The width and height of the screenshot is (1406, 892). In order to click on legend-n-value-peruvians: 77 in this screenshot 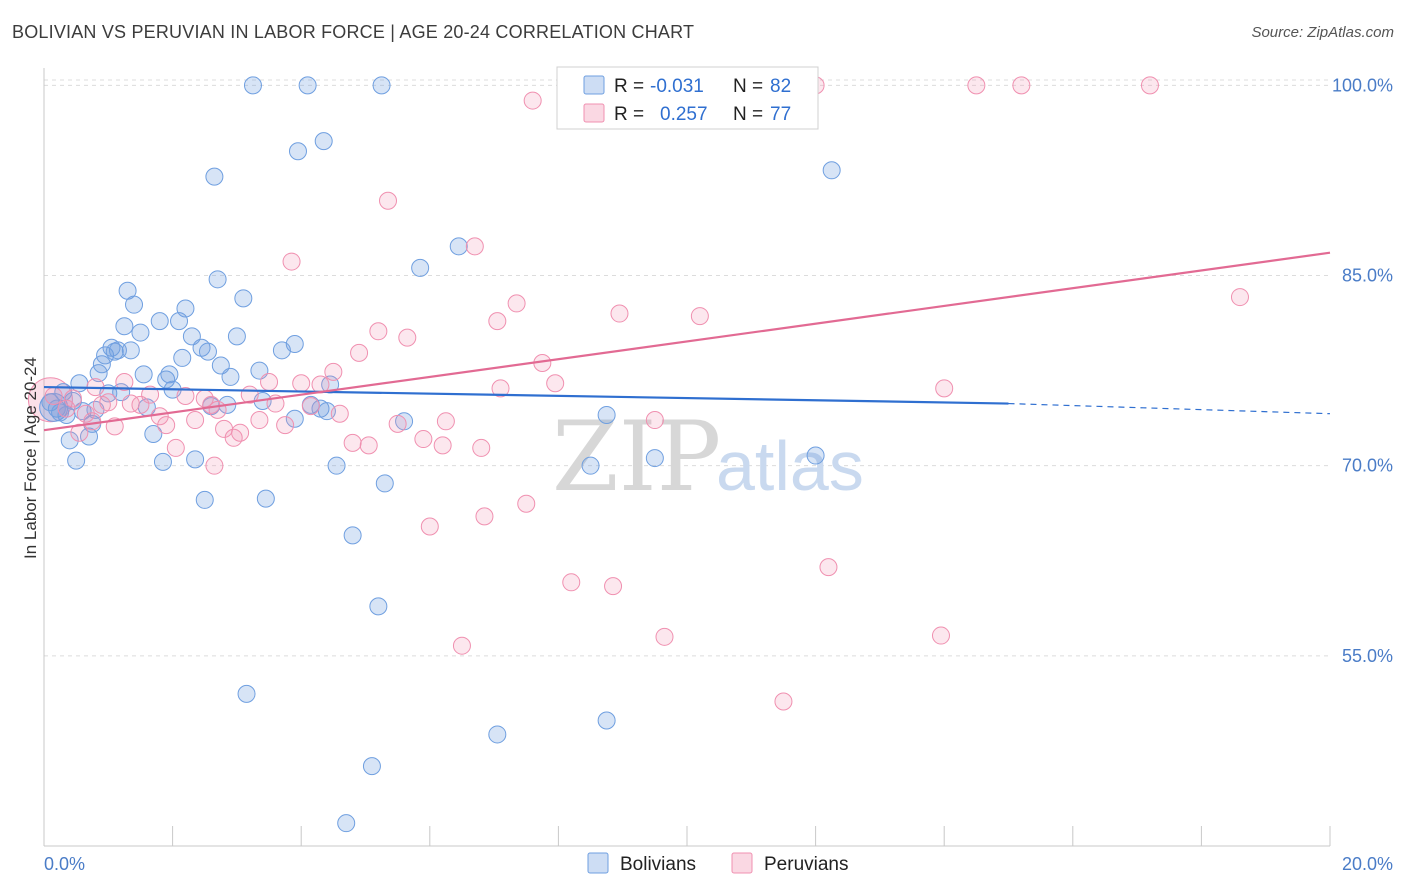, I will do `click(780, 114)`.